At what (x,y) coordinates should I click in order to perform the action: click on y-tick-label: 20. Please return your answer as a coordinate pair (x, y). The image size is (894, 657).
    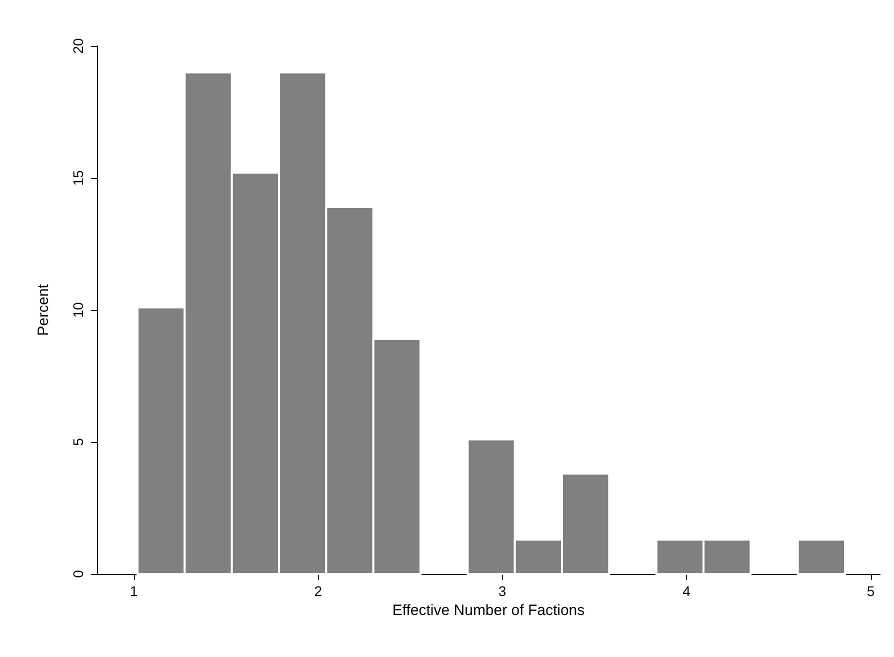
    Looking at the image, I should click on (78, 46).